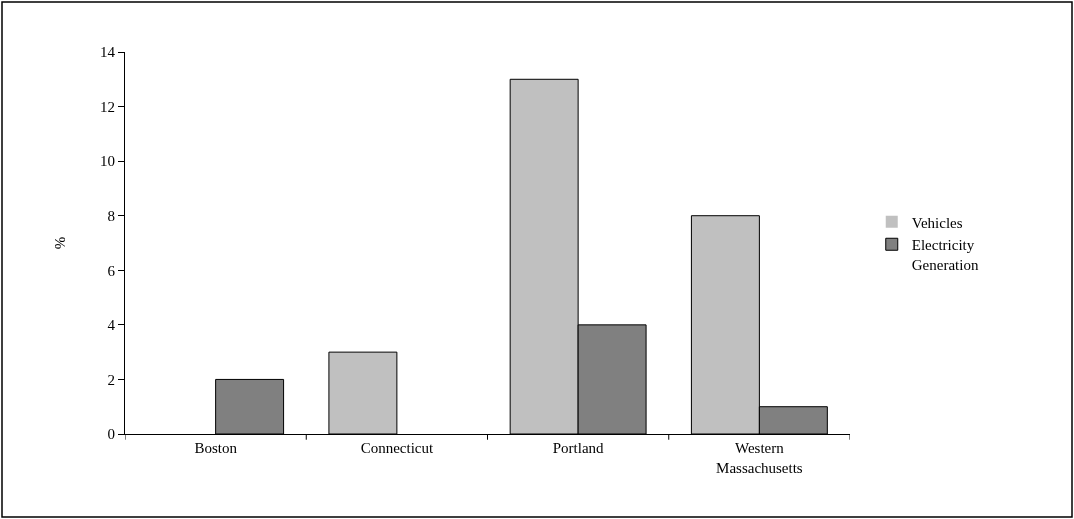  What do you see at coordinates (108, 52) in the screenshot?
I see `y-tick-label: 14` at bounding box center [108, 52].